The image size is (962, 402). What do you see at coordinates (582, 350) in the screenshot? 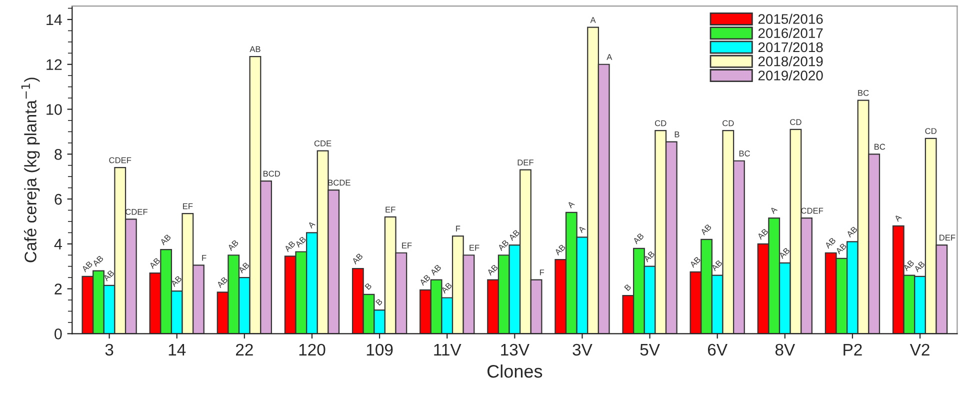
I see `x-tick-label: 3V` at bounding box center [582, 350].